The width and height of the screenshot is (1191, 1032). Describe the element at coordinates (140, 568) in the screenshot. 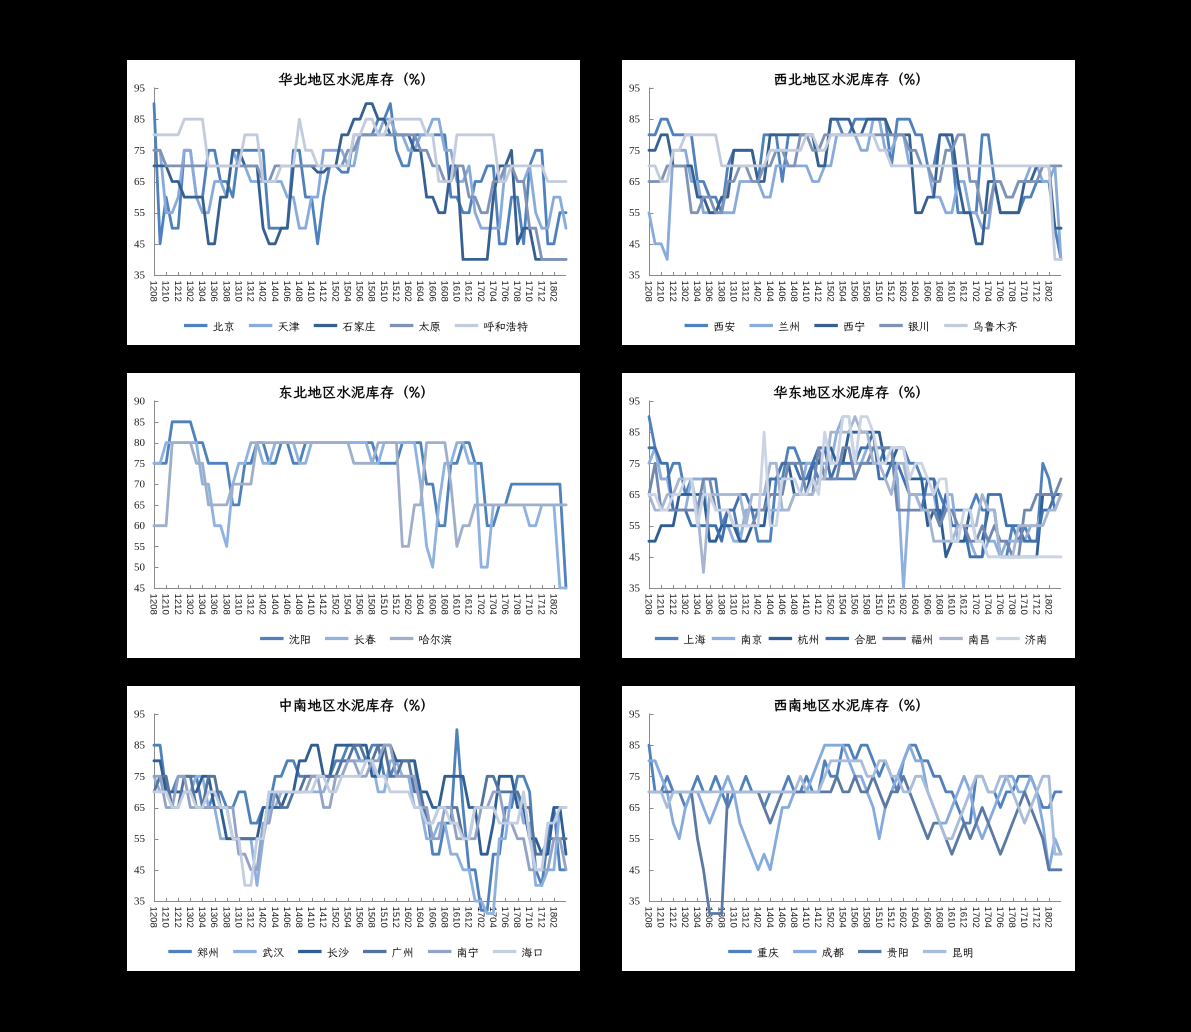

I see `svg-text: 50` at that location.